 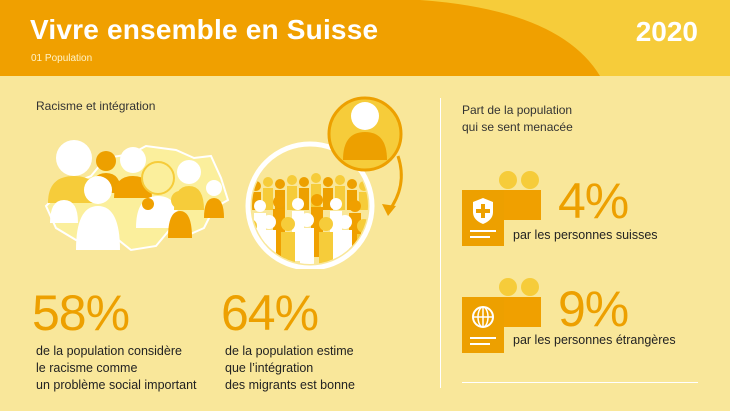 I want to click on arrow-icon, so click(x=394, y=184).